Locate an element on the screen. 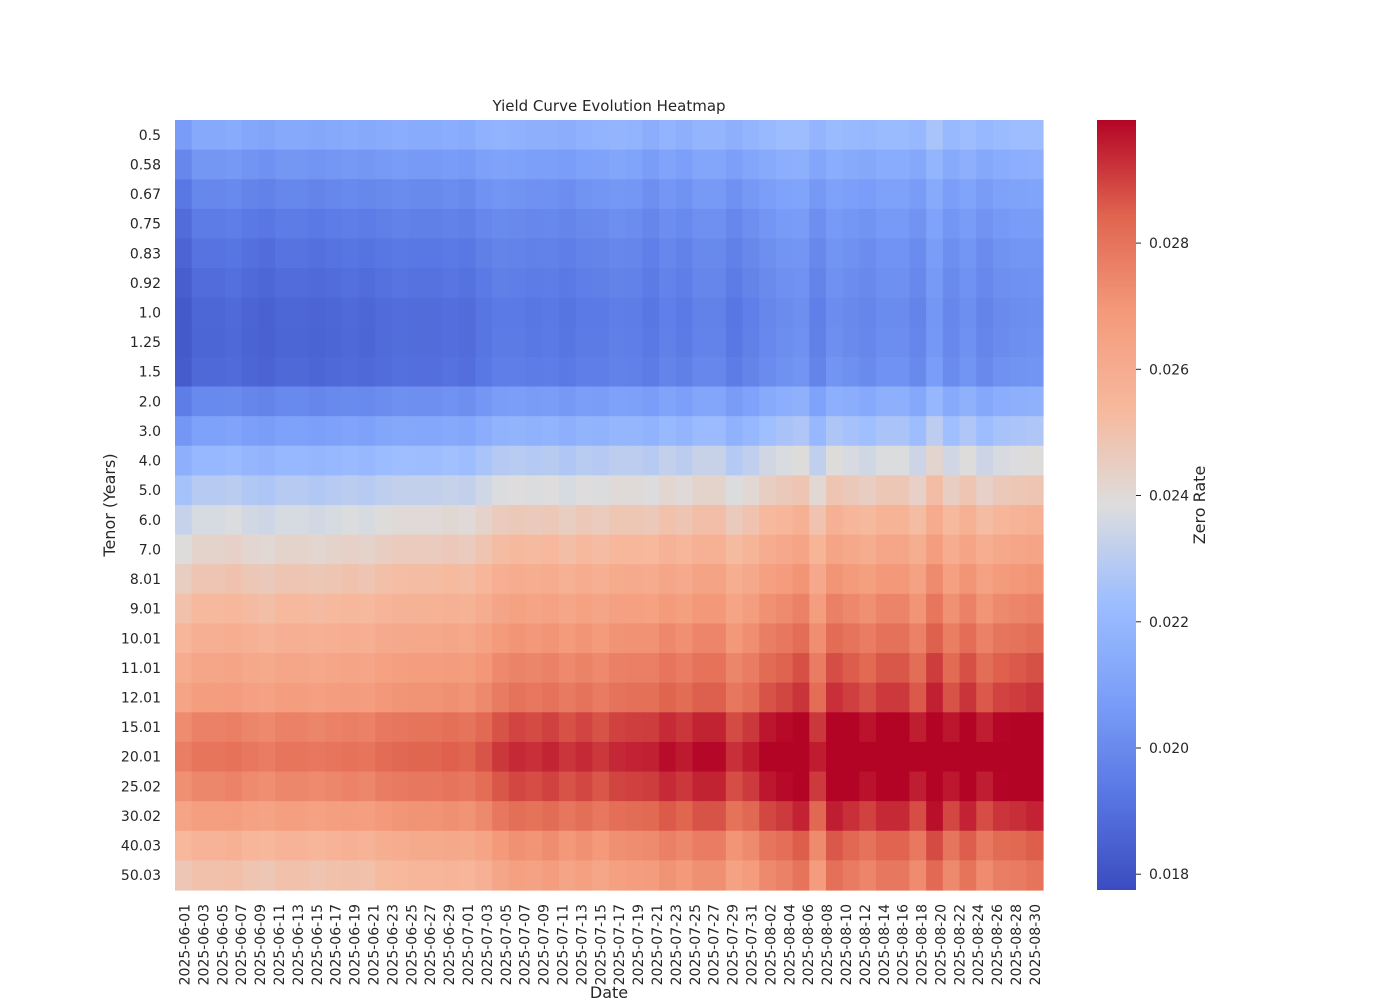  x-tick-label: 2025-08-08 is located at coordinates (828, 944).